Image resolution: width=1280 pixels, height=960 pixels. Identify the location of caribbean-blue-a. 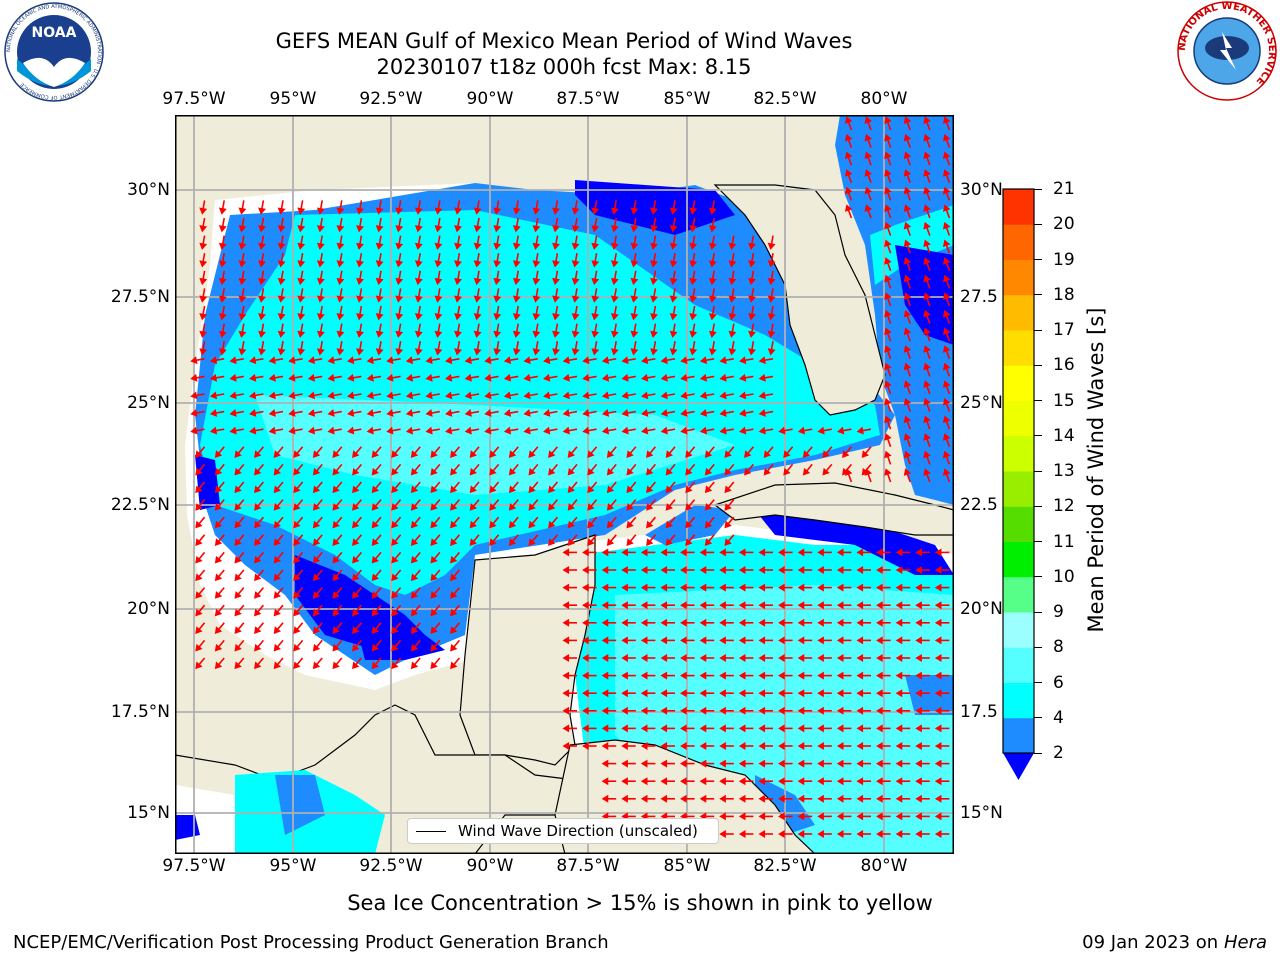
(854, 540).